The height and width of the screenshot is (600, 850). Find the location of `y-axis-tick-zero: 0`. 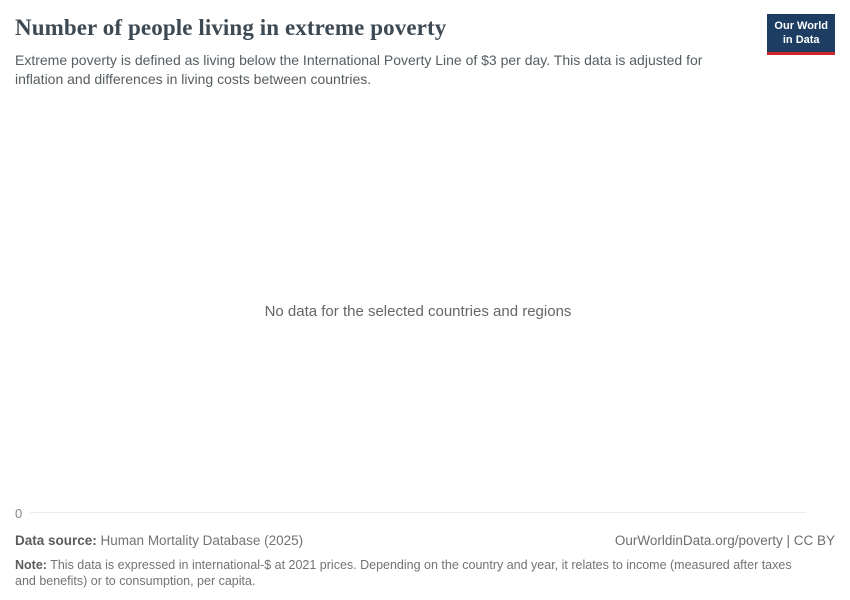

y-axis-tick-zero: 0 is located at coordinates (19, 513).